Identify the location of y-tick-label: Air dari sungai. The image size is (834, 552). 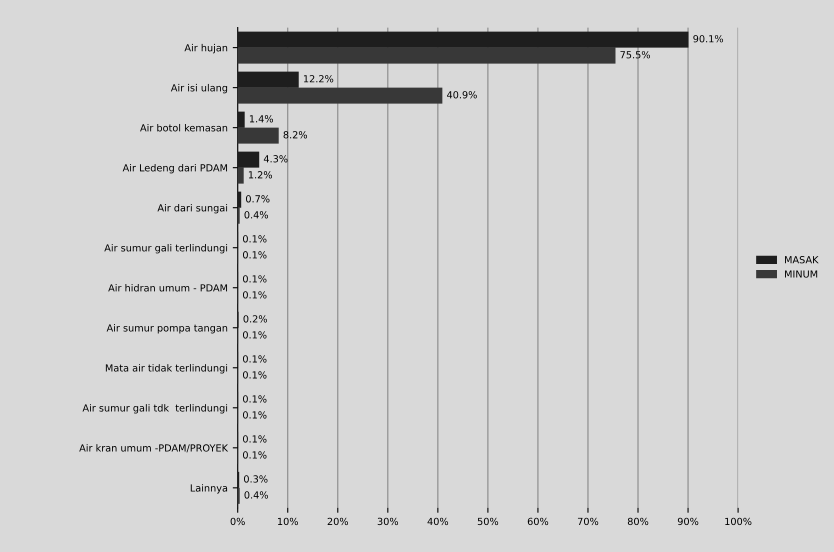
(192, 209).